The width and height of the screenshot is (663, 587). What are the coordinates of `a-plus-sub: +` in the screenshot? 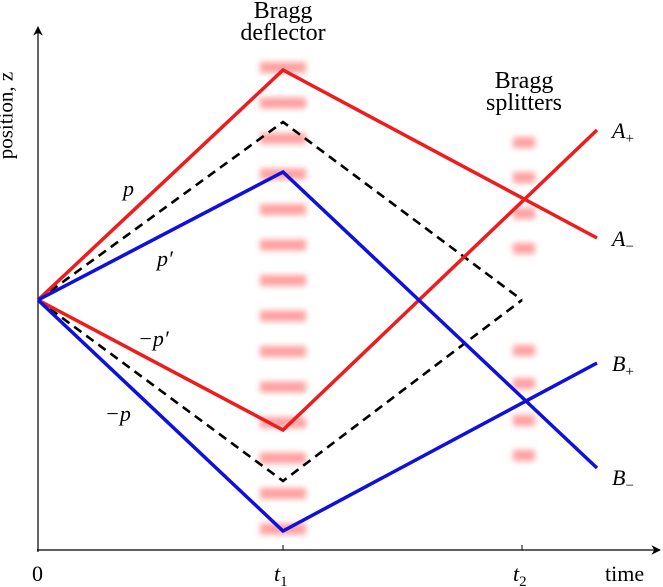 It's located at (629, 139).